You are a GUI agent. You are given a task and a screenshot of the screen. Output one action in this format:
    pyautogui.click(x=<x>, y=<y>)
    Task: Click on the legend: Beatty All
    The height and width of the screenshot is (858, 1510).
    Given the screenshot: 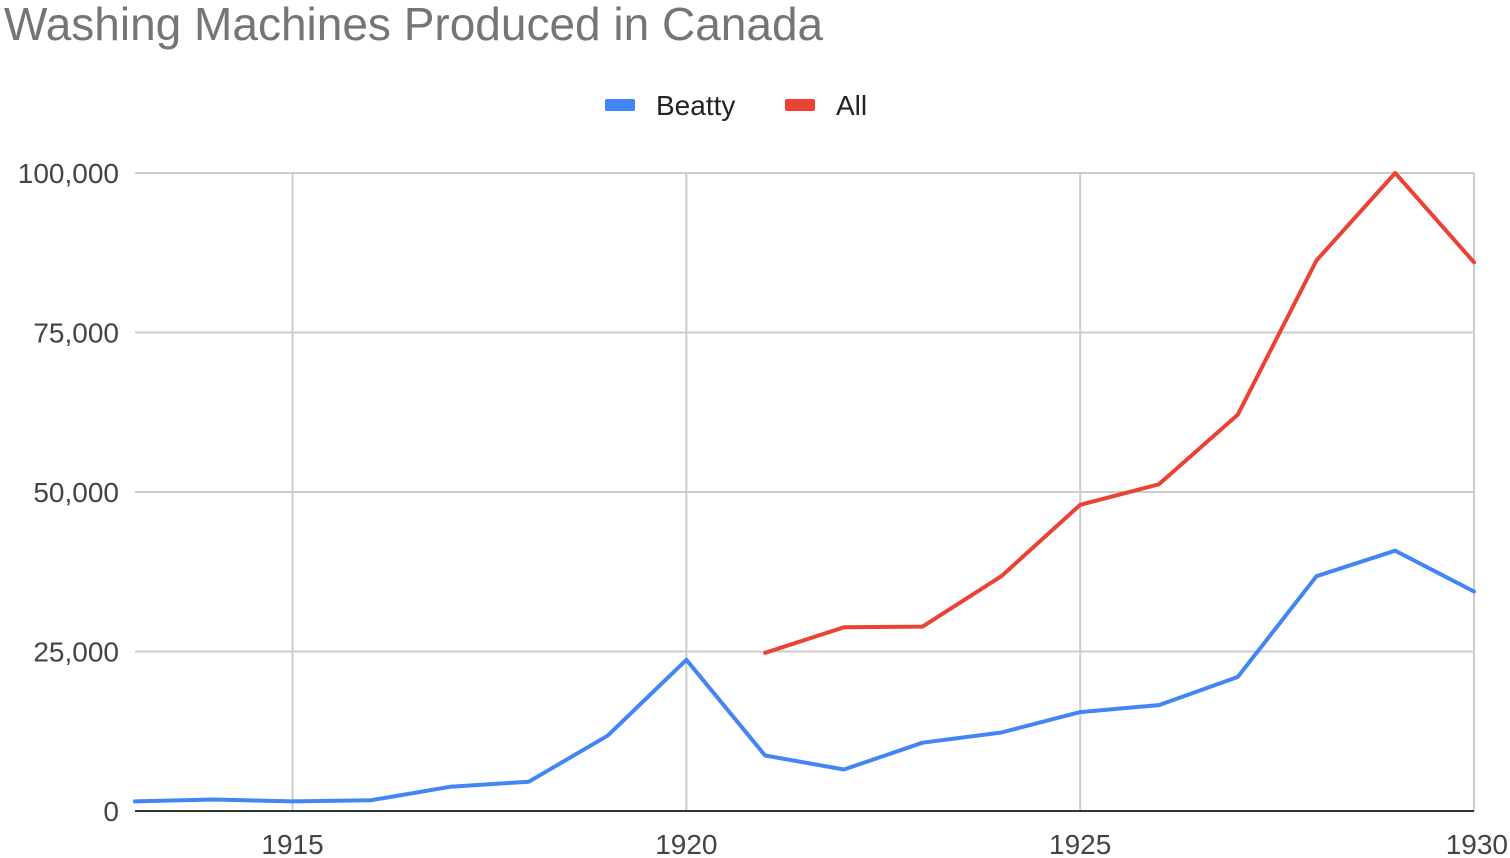 What is the action you would take?
    pyautogui.click(x=736, y=105)
    